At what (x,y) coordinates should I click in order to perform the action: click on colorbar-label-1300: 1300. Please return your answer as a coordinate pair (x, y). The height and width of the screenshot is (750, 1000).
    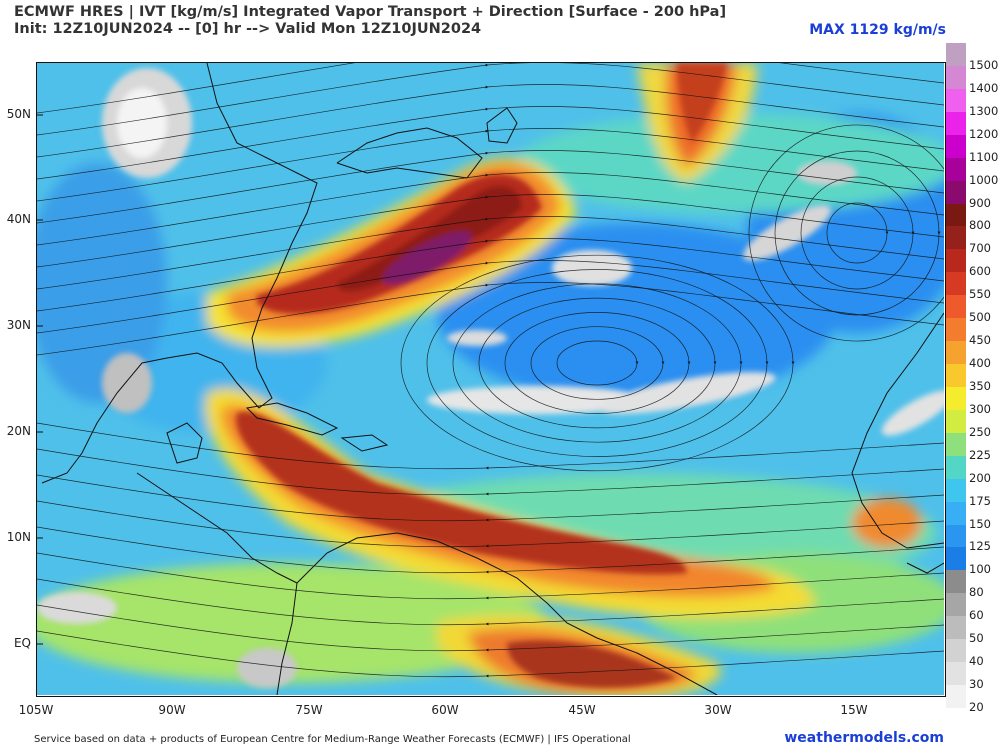
    Looking at the image, I should click on (984, 110).